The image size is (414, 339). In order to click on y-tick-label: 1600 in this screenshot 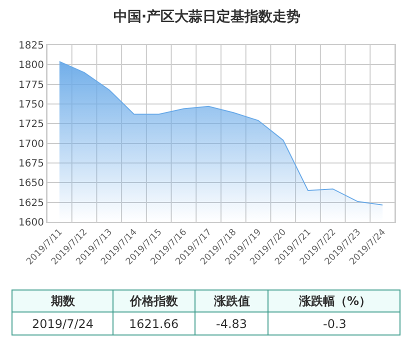, I will do `click(31, 223)`.